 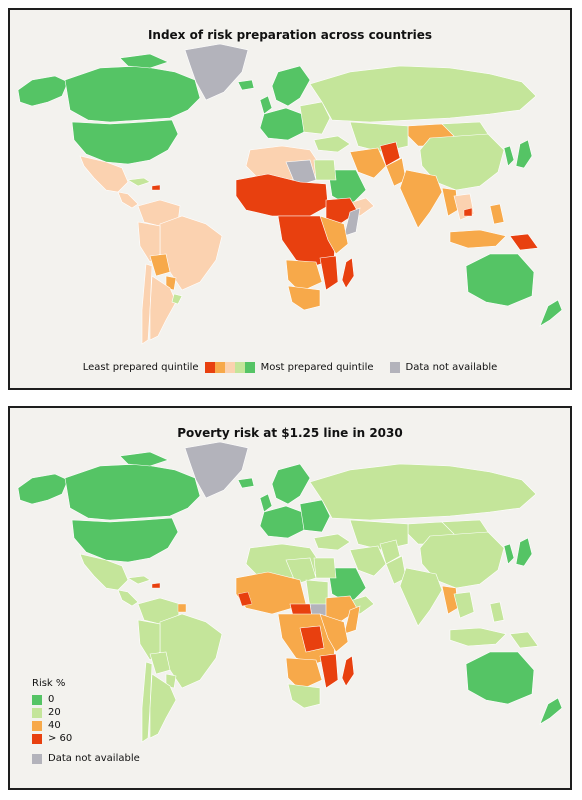 What do you see at coordinates (352, 620) in the screenshot?
I see `region-somalia` at bounding box center [352, 620].